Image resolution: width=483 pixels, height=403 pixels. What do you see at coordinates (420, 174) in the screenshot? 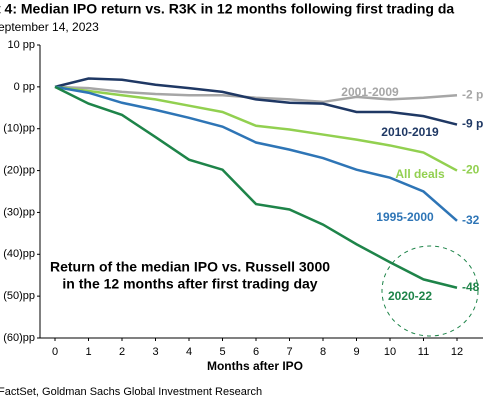
I see `series-label: All deals` at bounding box center [420, 174].